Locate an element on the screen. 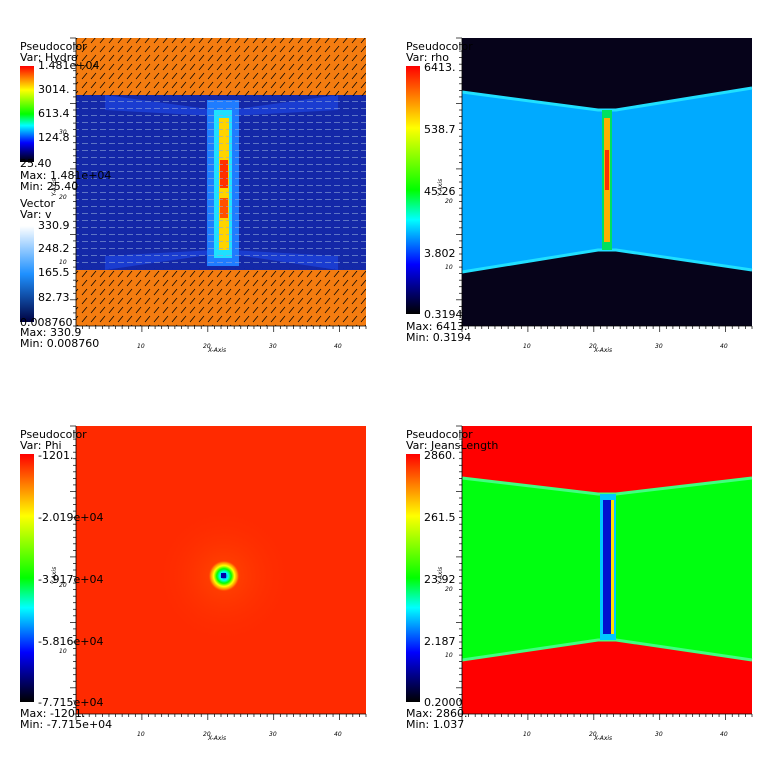  rho-cbar-tick-4: 0.3194 is located at coordinates (443, 314).